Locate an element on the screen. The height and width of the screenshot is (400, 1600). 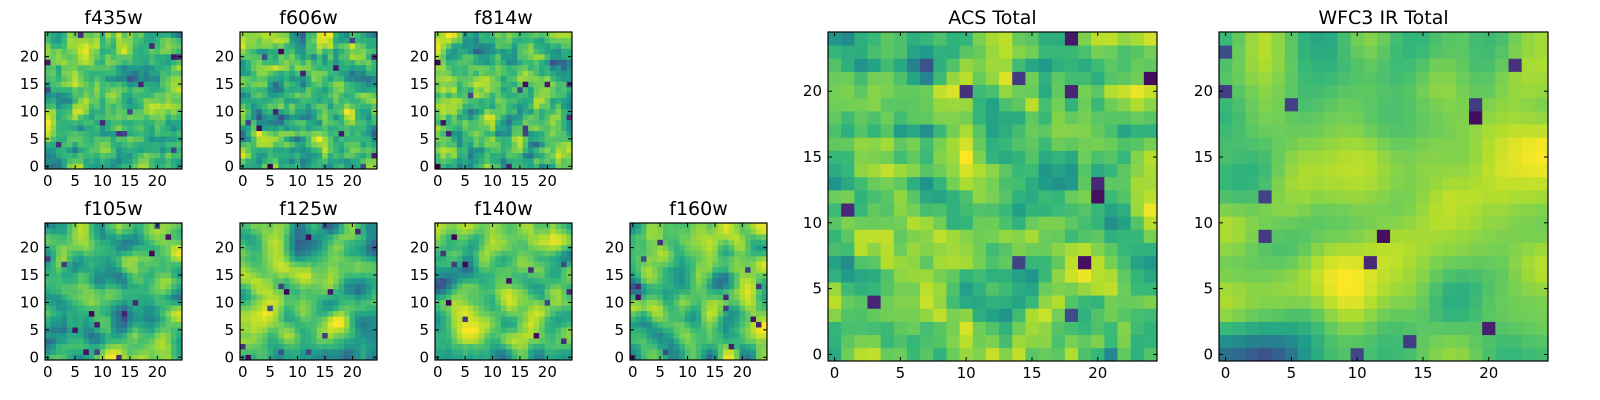
axes-frame is located at coordinates (503, 100).